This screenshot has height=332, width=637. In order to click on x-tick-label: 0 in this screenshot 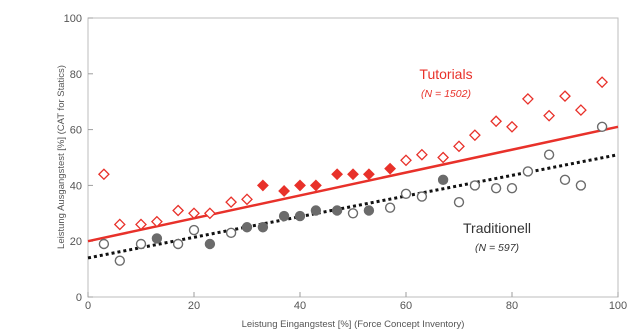, I will do `click(88, 306)`.